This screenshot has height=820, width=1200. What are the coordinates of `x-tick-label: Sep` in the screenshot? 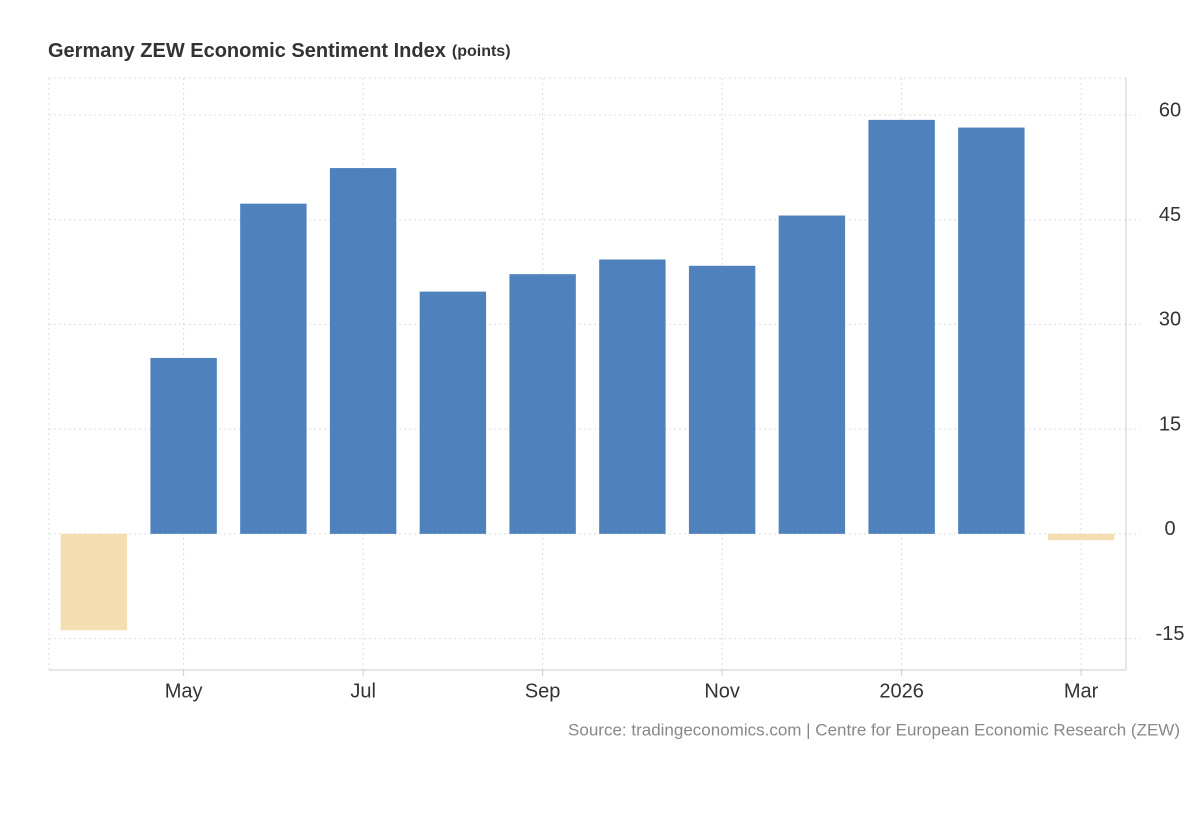 It's located at (543, 691).